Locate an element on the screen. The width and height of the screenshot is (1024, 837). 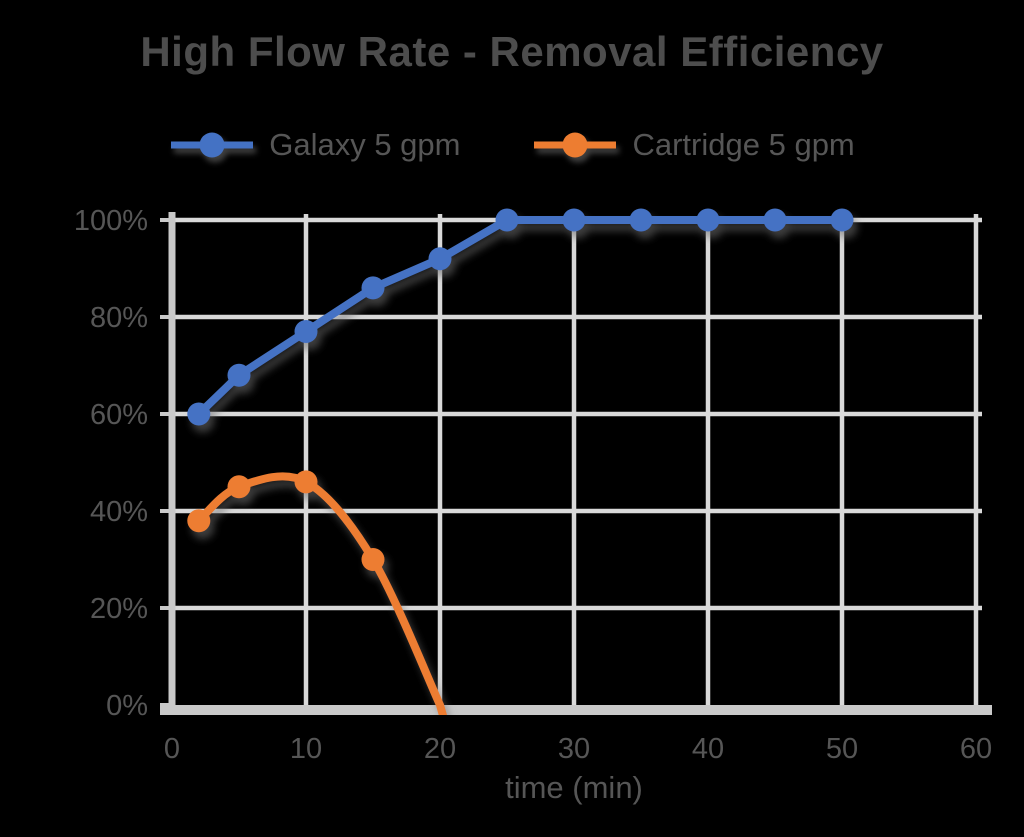
x-tick-label: 60 is located at coordinates (976, 749).